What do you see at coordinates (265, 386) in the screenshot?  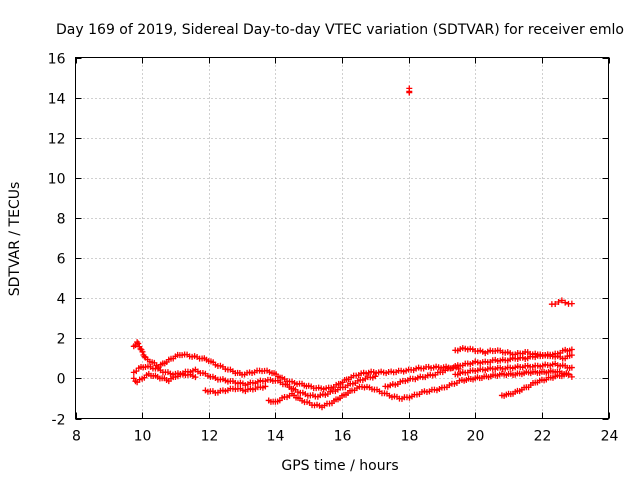 I see `data-point-track-d` at bounding box center [265, 386].